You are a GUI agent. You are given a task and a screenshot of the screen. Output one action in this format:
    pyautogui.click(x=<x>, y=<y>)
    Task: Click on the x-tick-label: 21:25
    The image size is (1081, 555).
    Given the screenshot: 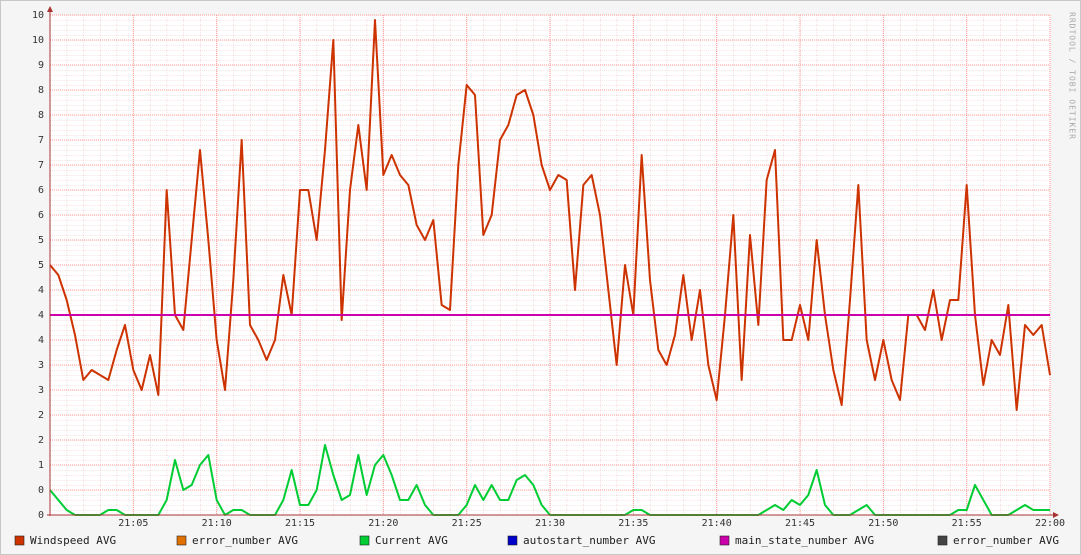 What is the action you would take?
    pyautogui.click(x=467, y=523)
    